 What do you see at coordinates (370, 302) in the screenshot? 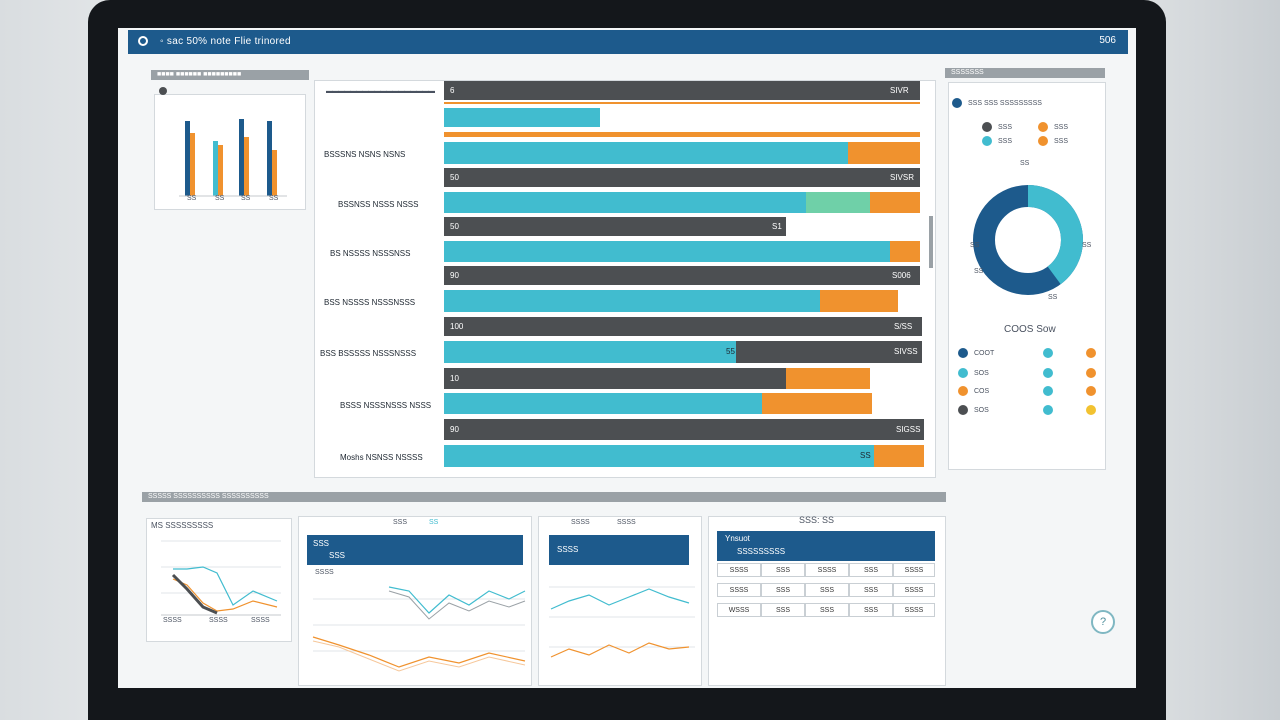
I see `bar-row-label: BSS NSSSS NSSSNSSS` at bounding box center [370, 302].